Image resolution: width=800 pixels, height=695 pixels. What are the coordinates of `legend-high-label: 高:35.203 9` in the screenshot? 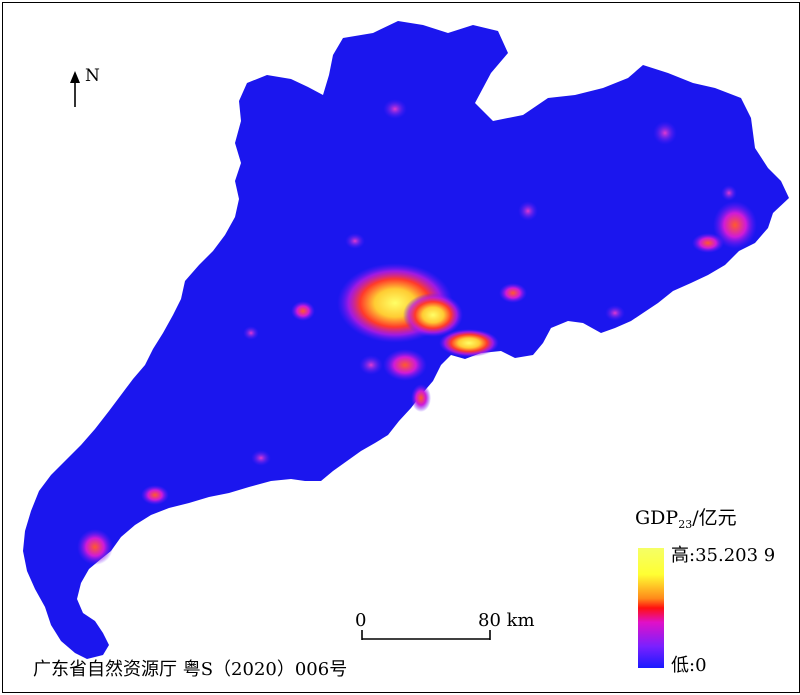 It's located at (723, 555).